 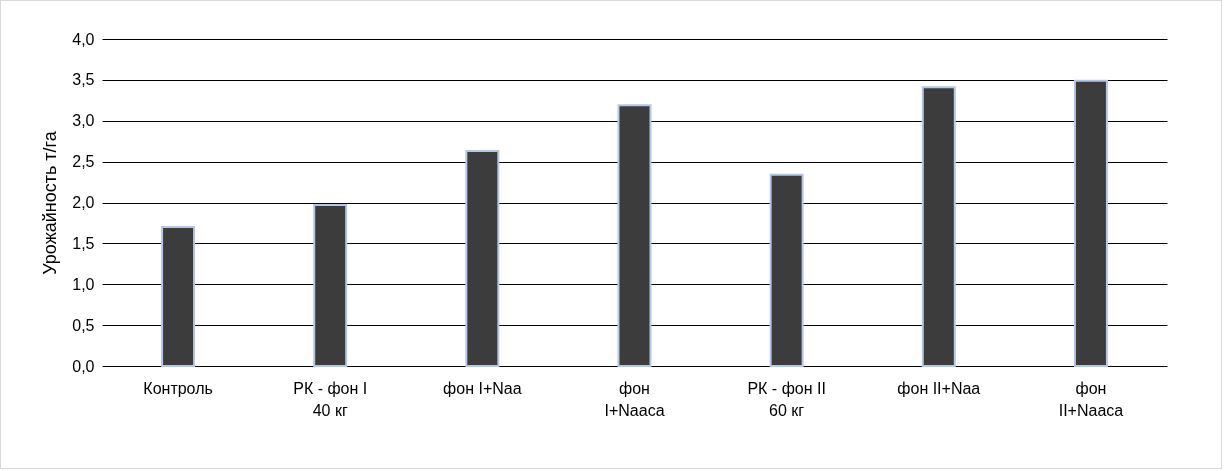 I want to click on x-tick-label: Контроль, so click(x=178, y=388).